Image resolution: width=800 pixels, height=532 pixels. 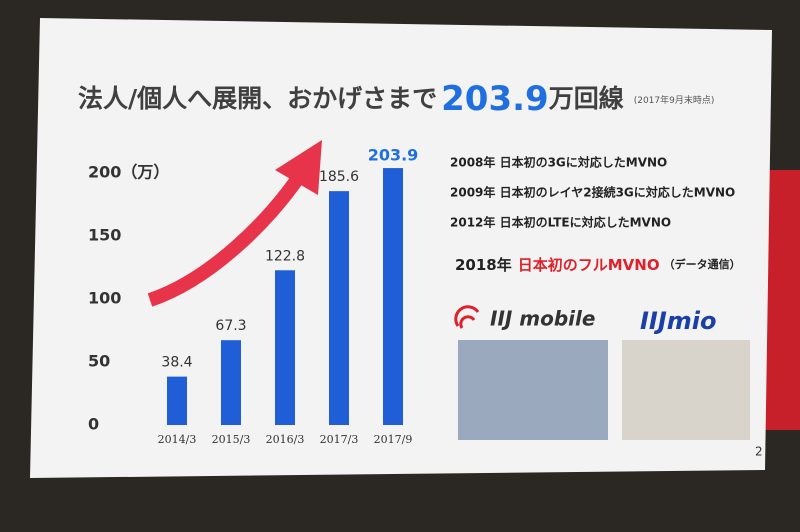 What do you see at coordinates (560, 222) in the screenshot?
I see `milestone: 2012年 日本初のLTEに対応したMVNO` at bounding box center [560, 222].